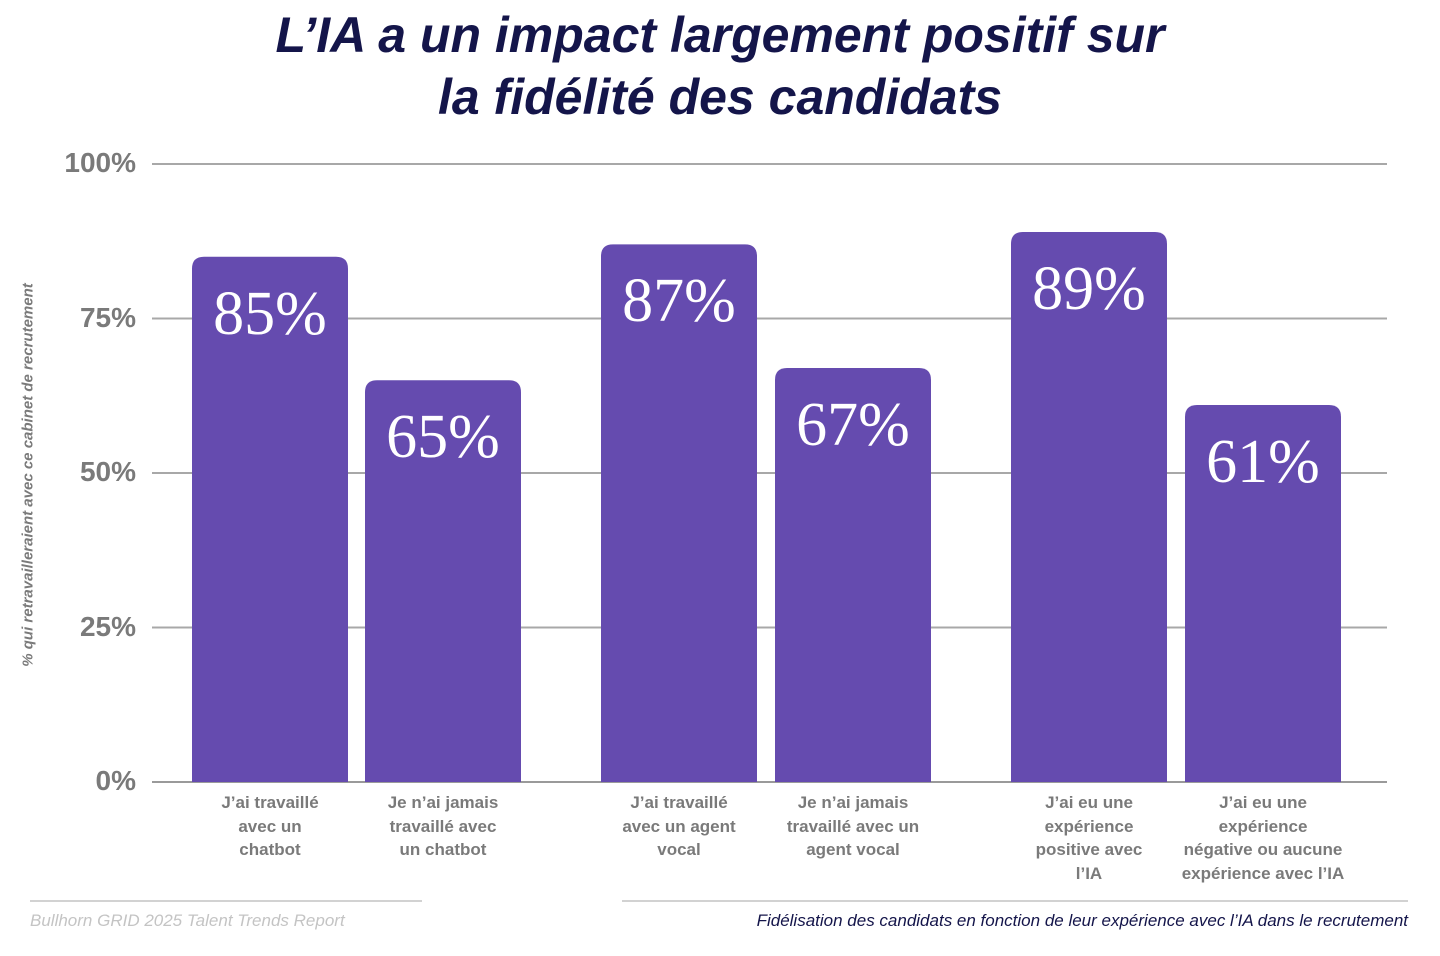 The width and height of the screenshot is (1440, 956). What do you see at coordinates (115, 780) in the screenshot?
I see `y-tick-label: 0%` at bounding box center [115, 780].